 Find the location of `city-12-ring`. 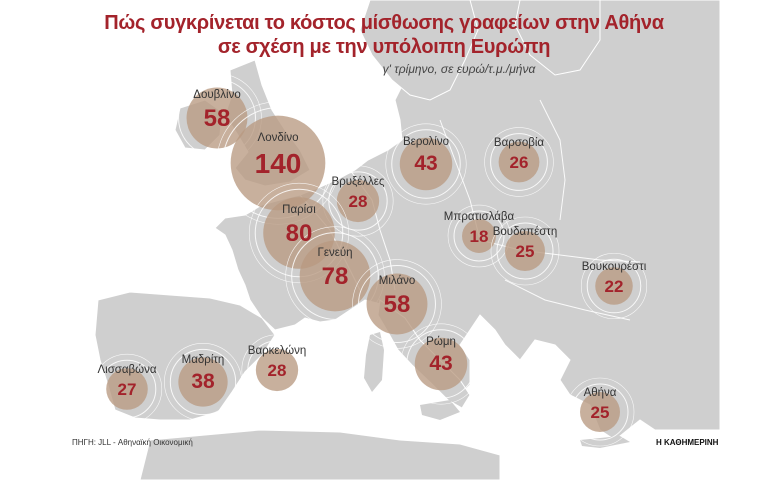

city-12-ring is located at coordinates (277, 370).